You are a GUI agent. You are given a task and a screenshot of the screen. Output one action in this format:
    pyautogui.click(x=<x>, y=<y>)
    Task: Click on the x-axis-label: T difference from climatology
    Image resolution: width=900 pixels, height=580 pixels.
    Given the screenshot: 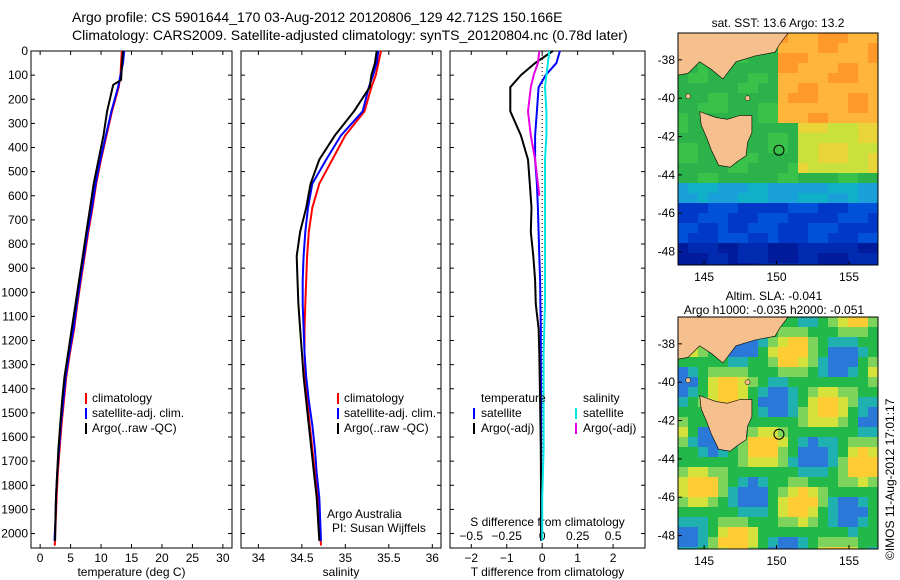 What is the action you would take?
    pyautogui.click(x=548, y=572)
    